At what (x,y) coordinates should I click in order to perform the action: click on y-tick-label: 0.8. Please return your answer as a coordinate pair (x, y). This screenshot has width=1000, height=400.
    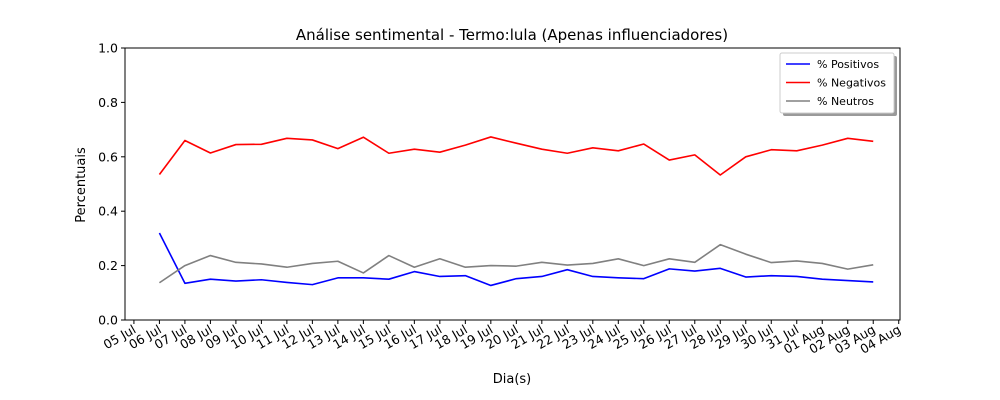
    Looking at the image, I should click on (108, 102).